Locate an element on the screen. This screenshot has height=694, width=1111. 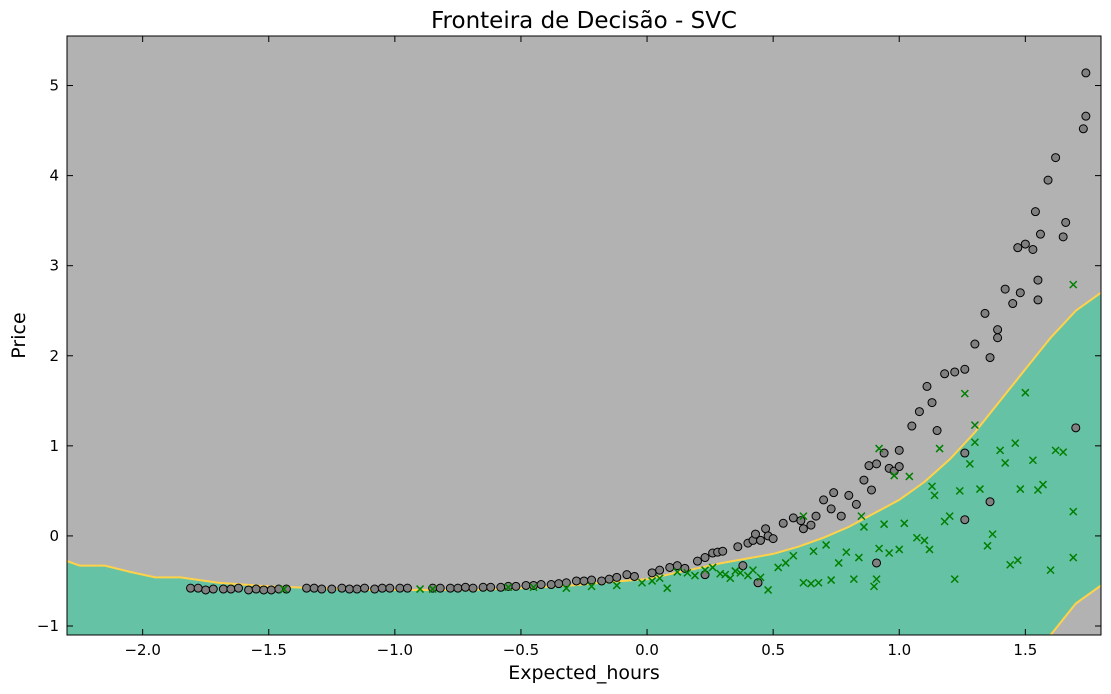
x-tick-label: −1.0 is located at coordinates (395, 650).